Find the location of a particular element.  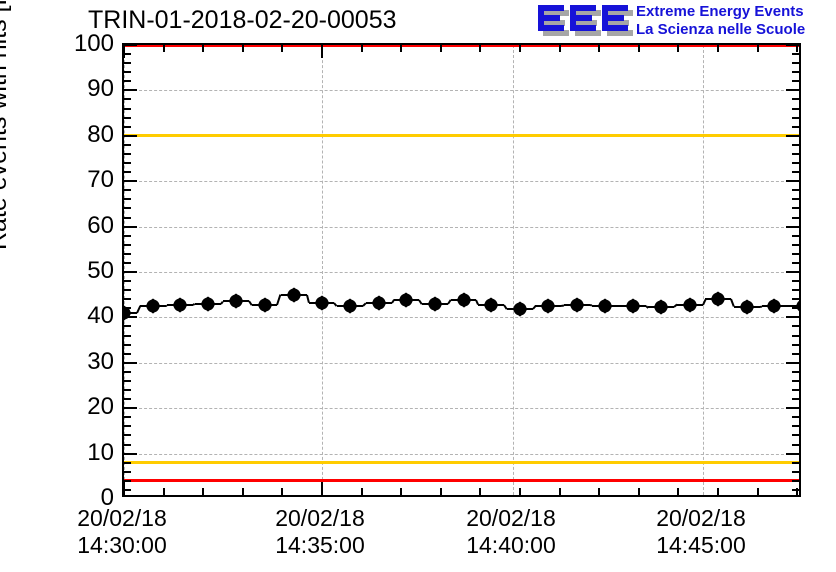

x-tick-label-time: 14:45:00 is located at coordinates (701, 545).